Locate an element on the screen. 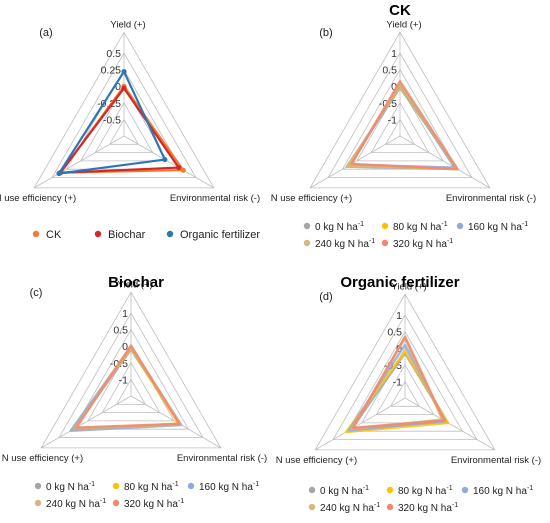  tick-label: -0.5 is located at coordinates (112, 120).